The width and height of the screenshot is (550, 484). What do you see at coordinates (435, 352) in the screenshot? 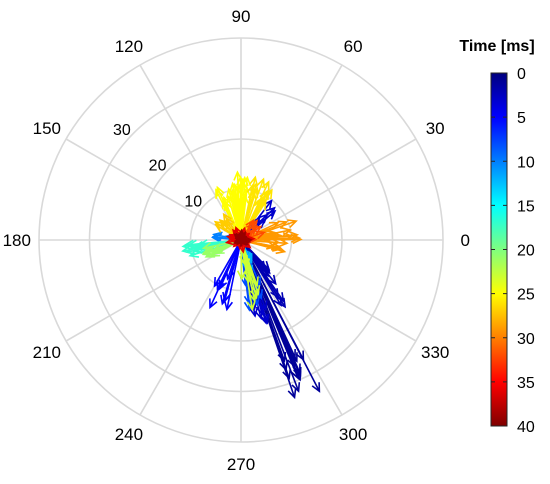
I see `angle-tick-label: 330` at bounding box center [435, 352].